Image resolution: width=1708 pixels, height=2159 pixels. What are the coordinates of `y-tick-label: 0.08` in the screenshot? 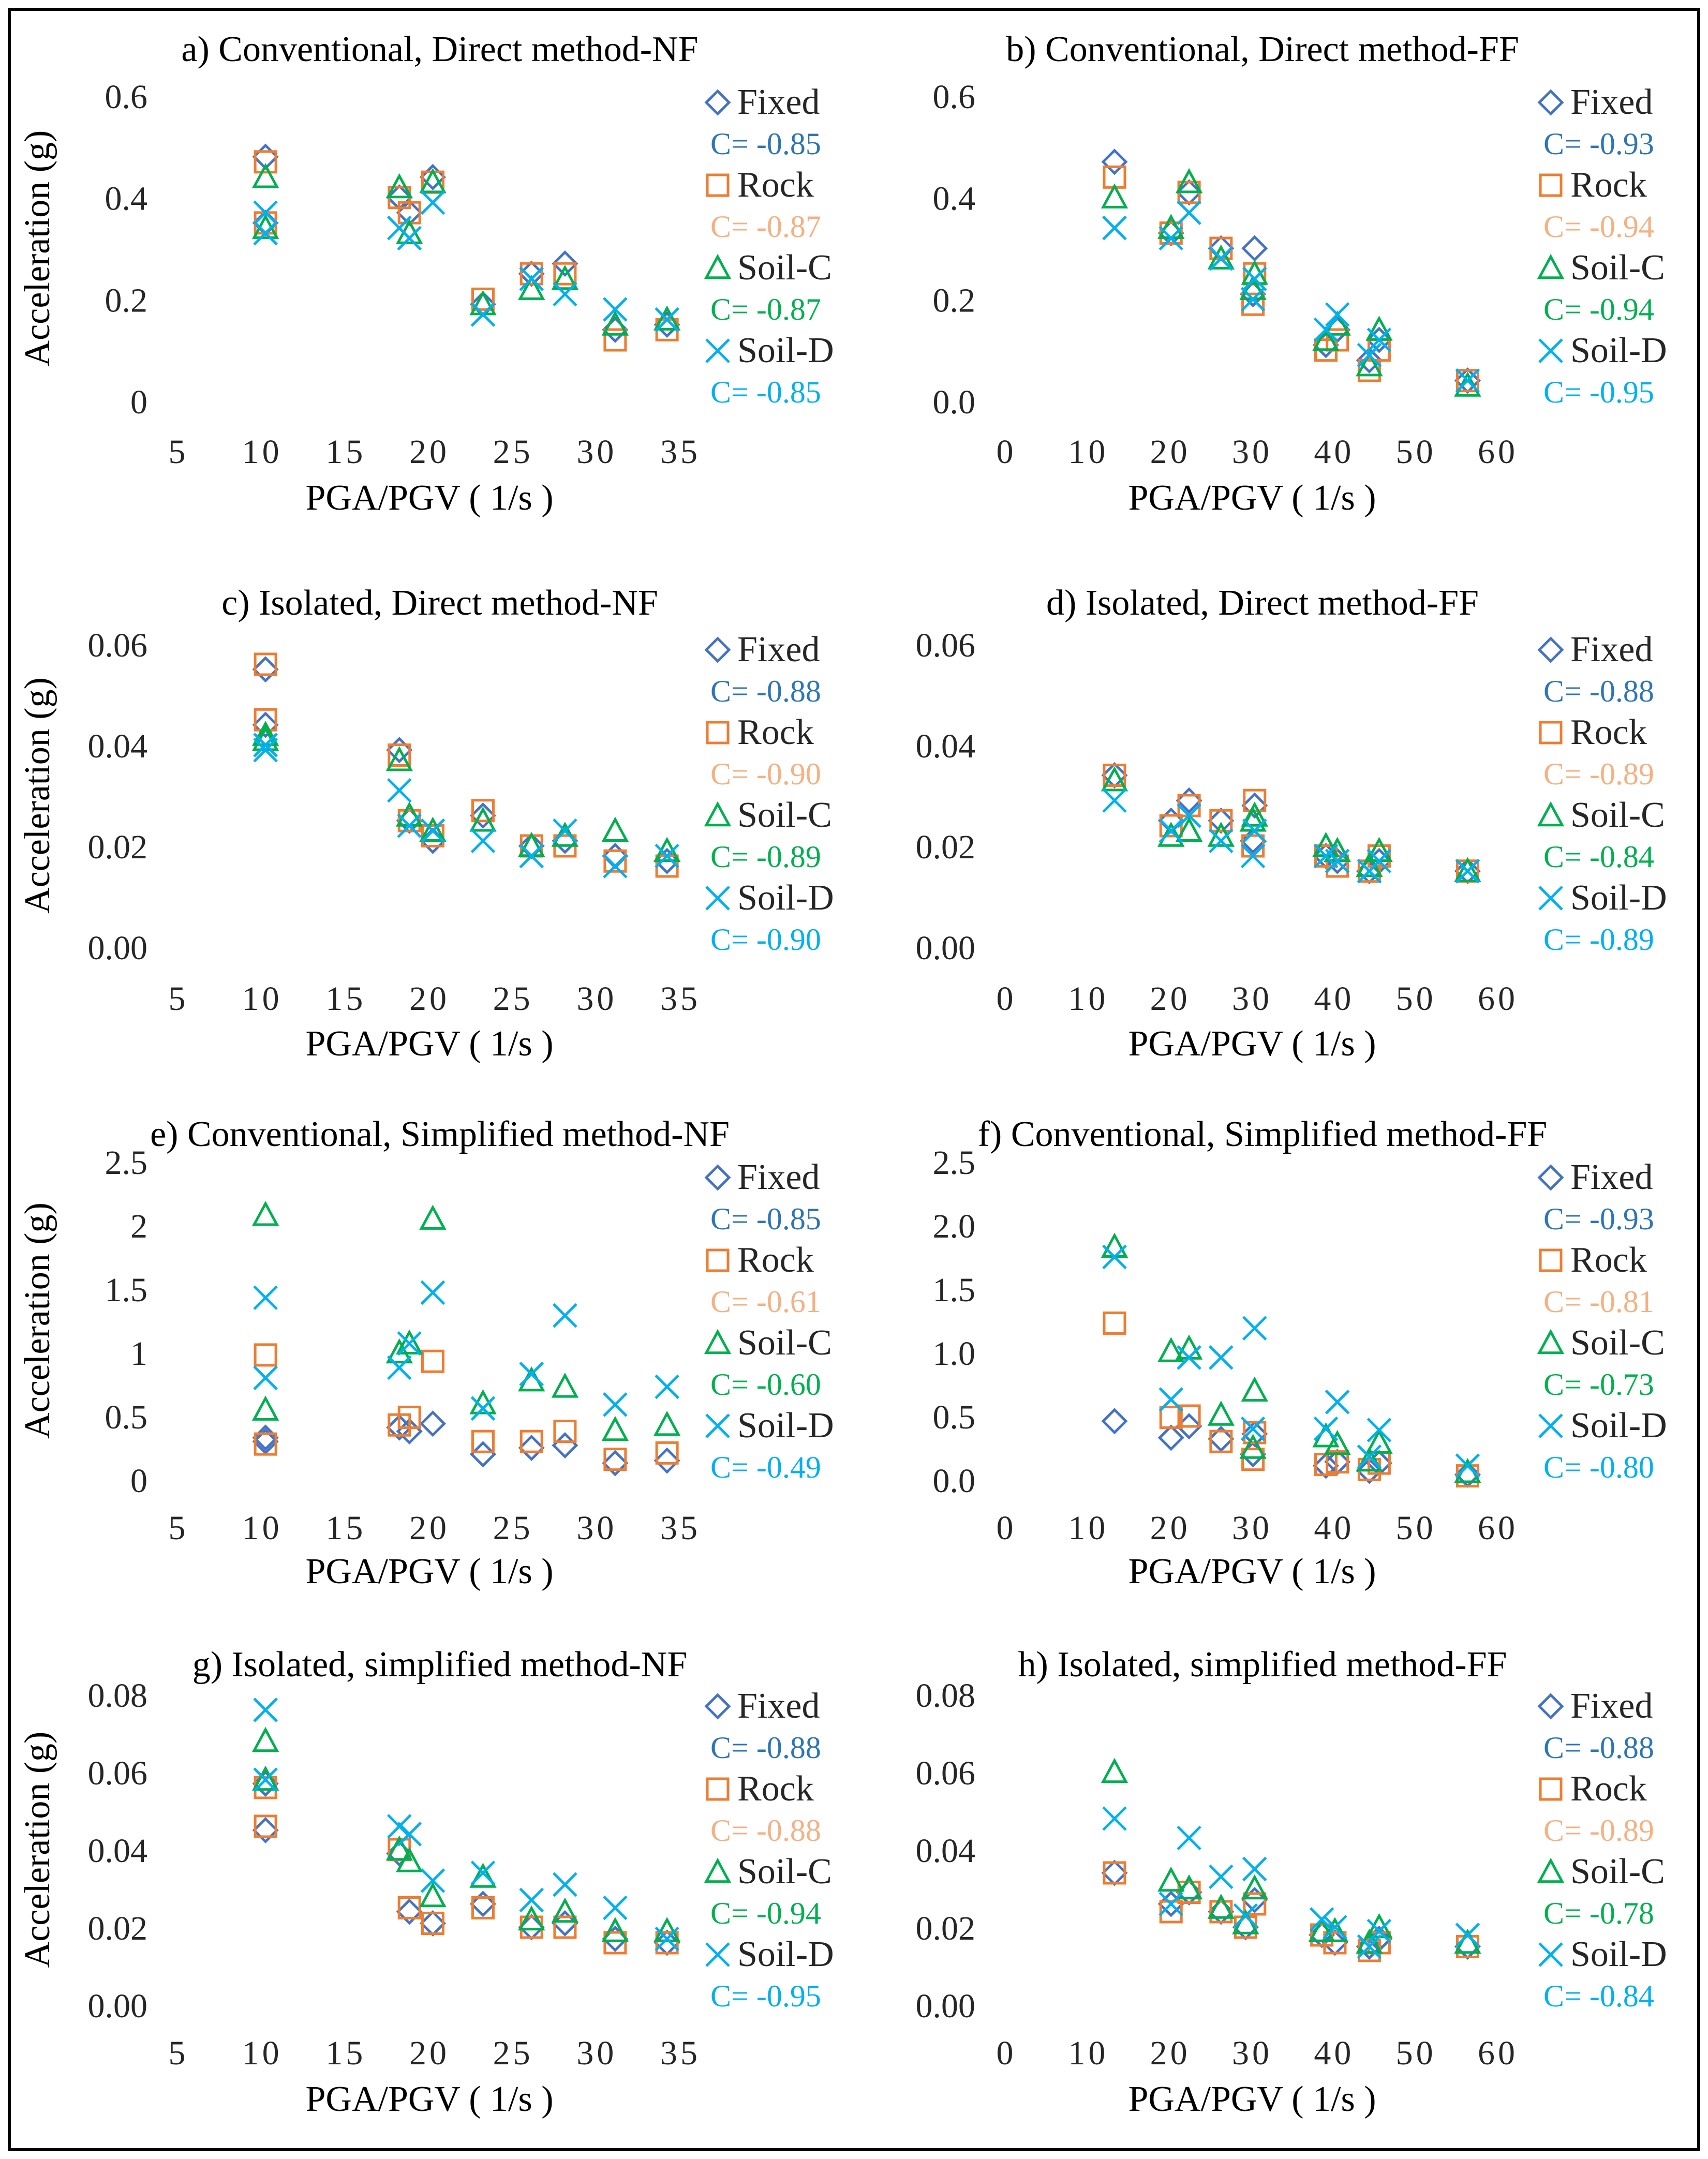 It's located at (118, 1696).